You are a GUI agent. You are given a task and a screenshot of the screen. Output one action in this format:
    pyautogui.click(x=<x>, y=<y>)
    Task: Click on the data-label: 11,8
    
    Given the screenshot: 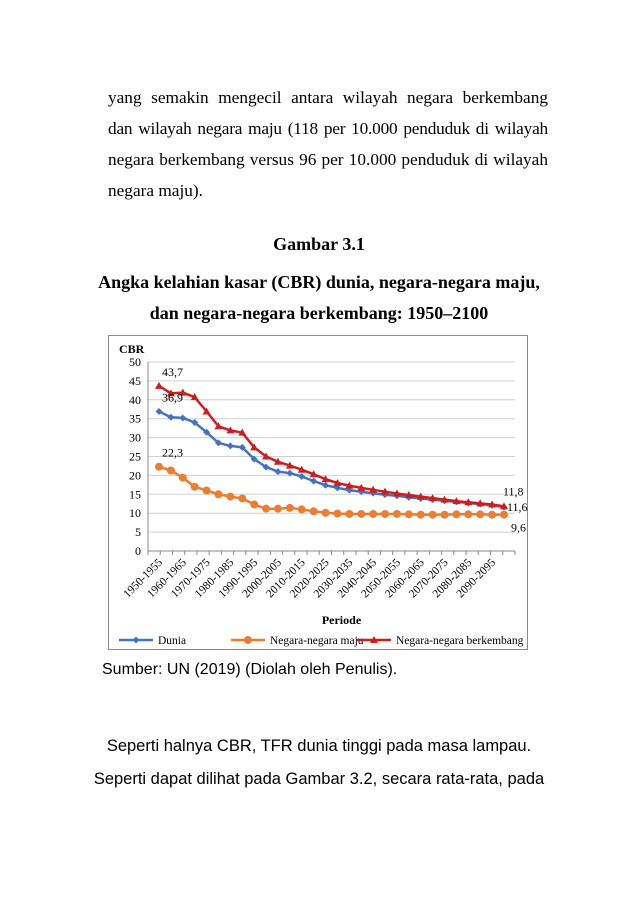 What is the action you would take?
    pyautogui.click(x=513, y=491)
    